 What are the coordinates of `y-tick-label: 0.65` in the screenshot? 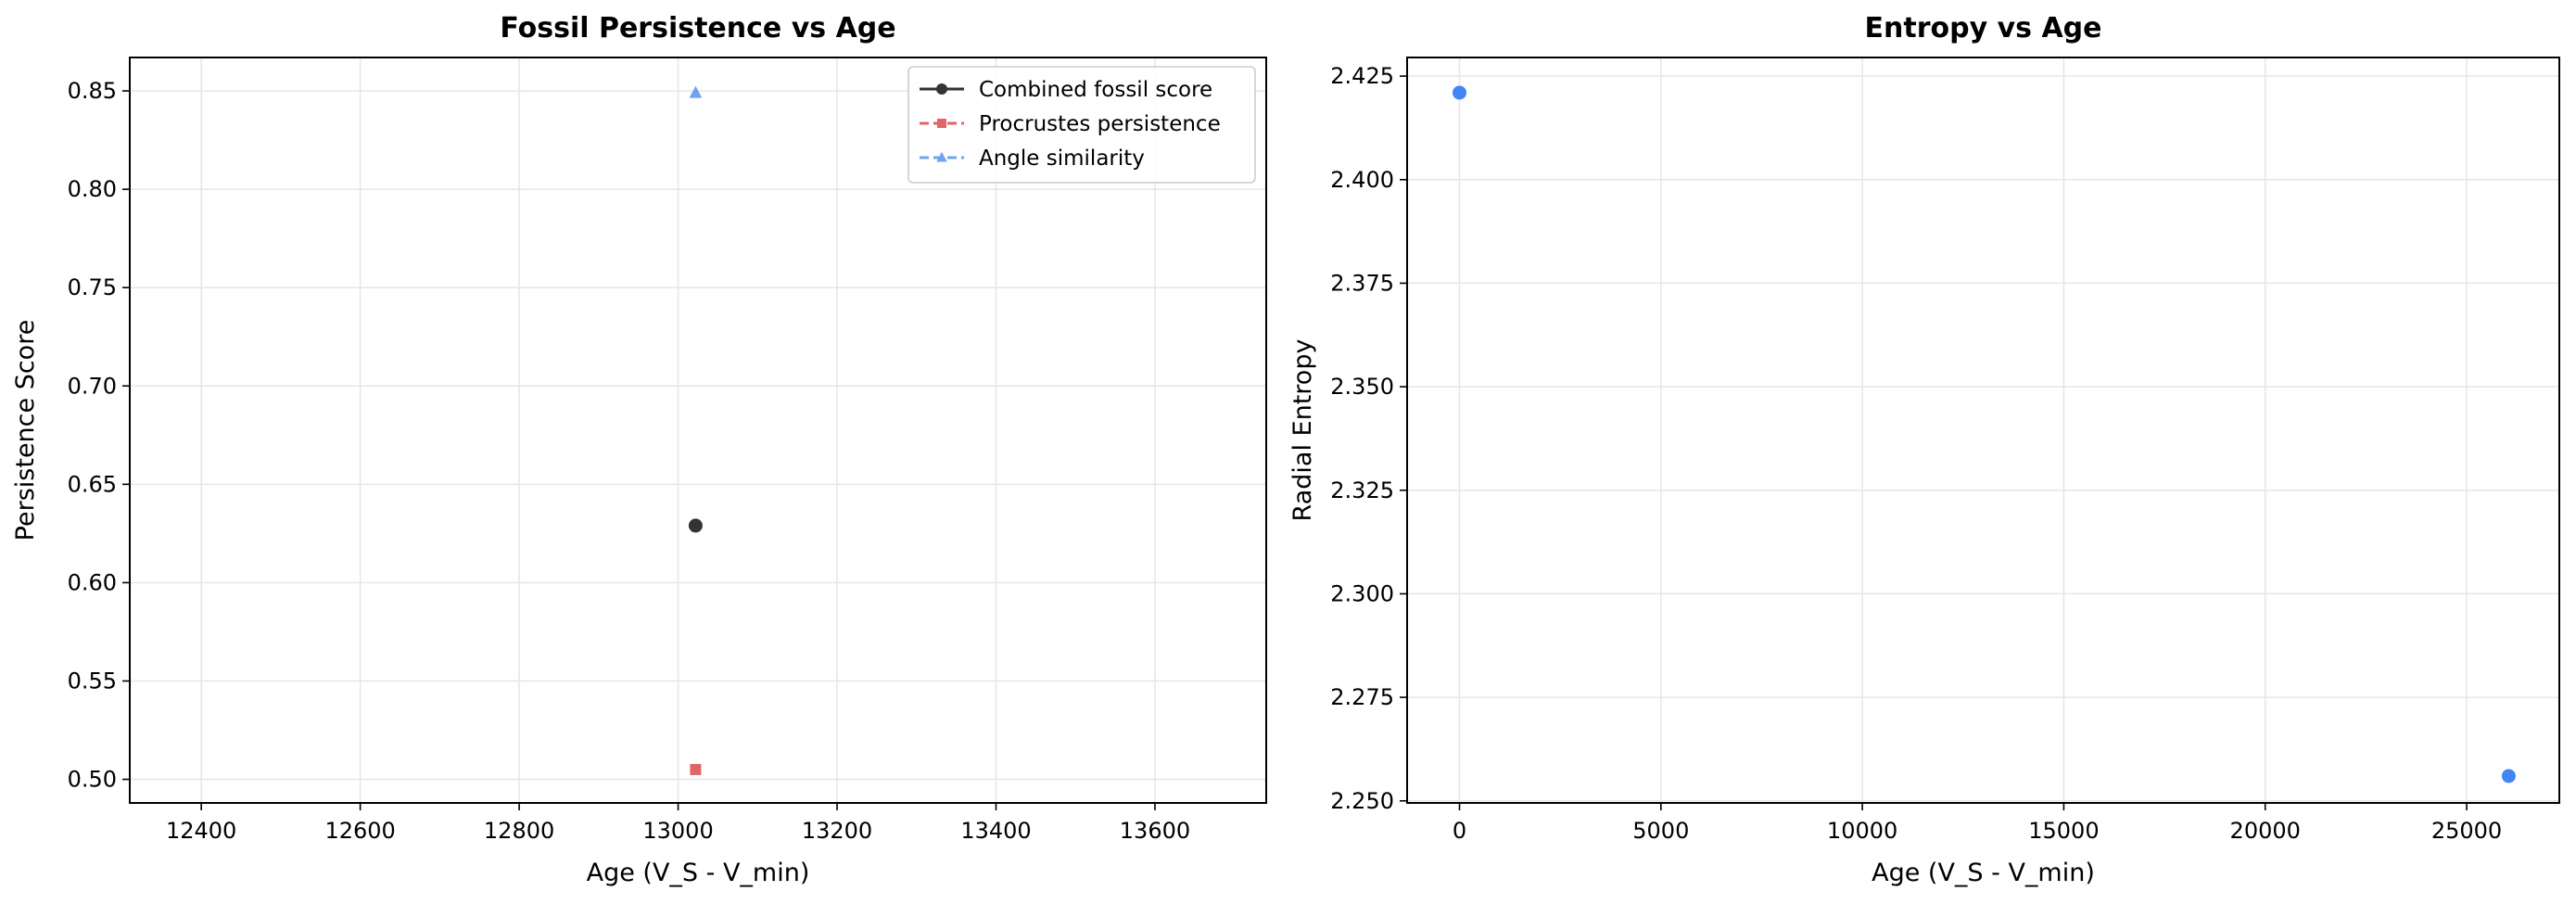 It's located at (93, 484).